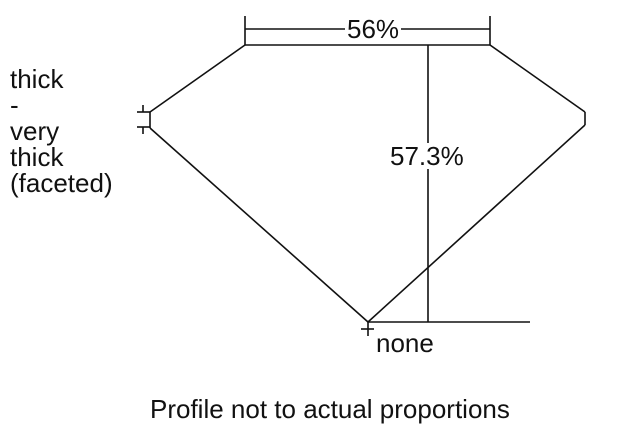 The height and width of the screenshot is (430, 640). Describe the element at coordinates (80, 131) in the screenshot. I see `girdle-label: thick - very thick (faceted)` at that location.